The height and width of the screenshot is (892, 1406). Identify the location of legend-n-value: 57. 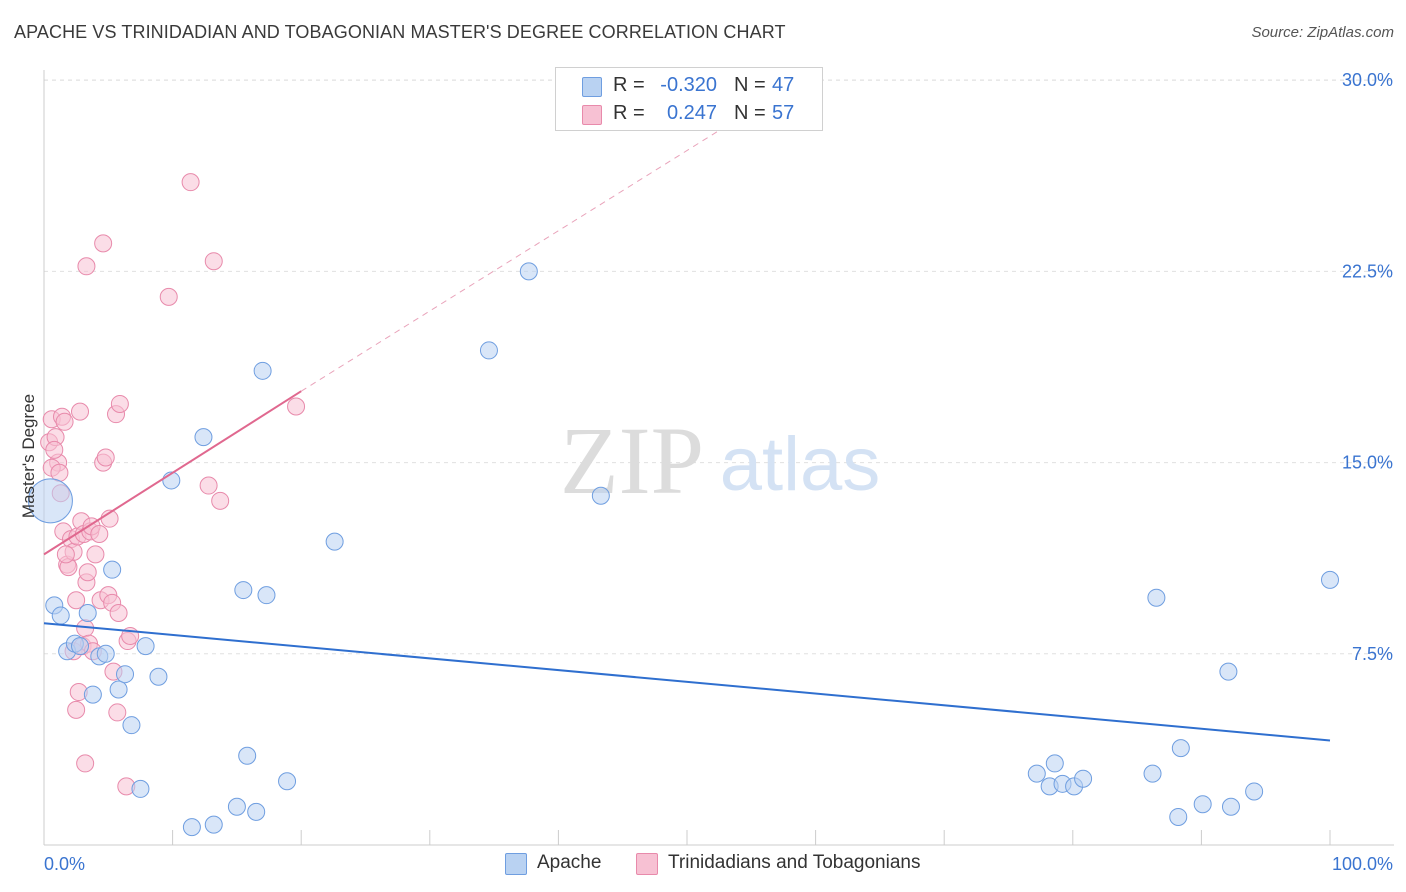
(783, 113).